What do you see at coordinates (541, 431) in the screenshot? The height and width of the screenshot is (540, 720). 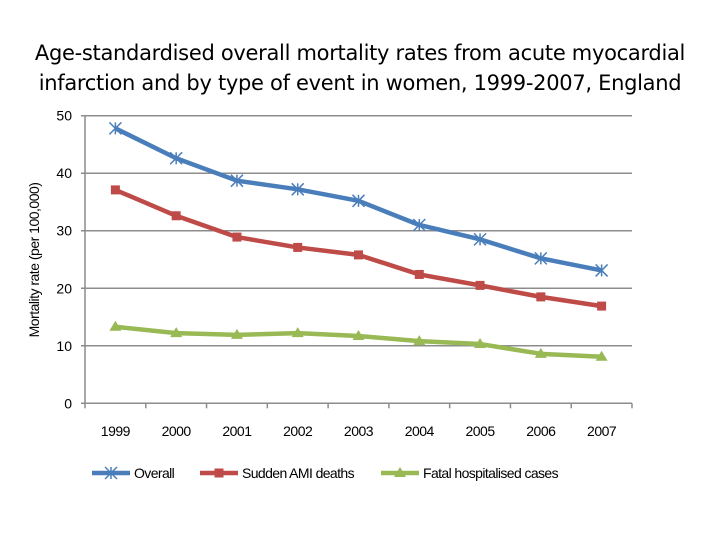 I see `x-tick-label: 2006` at bounding box center [541, 431].